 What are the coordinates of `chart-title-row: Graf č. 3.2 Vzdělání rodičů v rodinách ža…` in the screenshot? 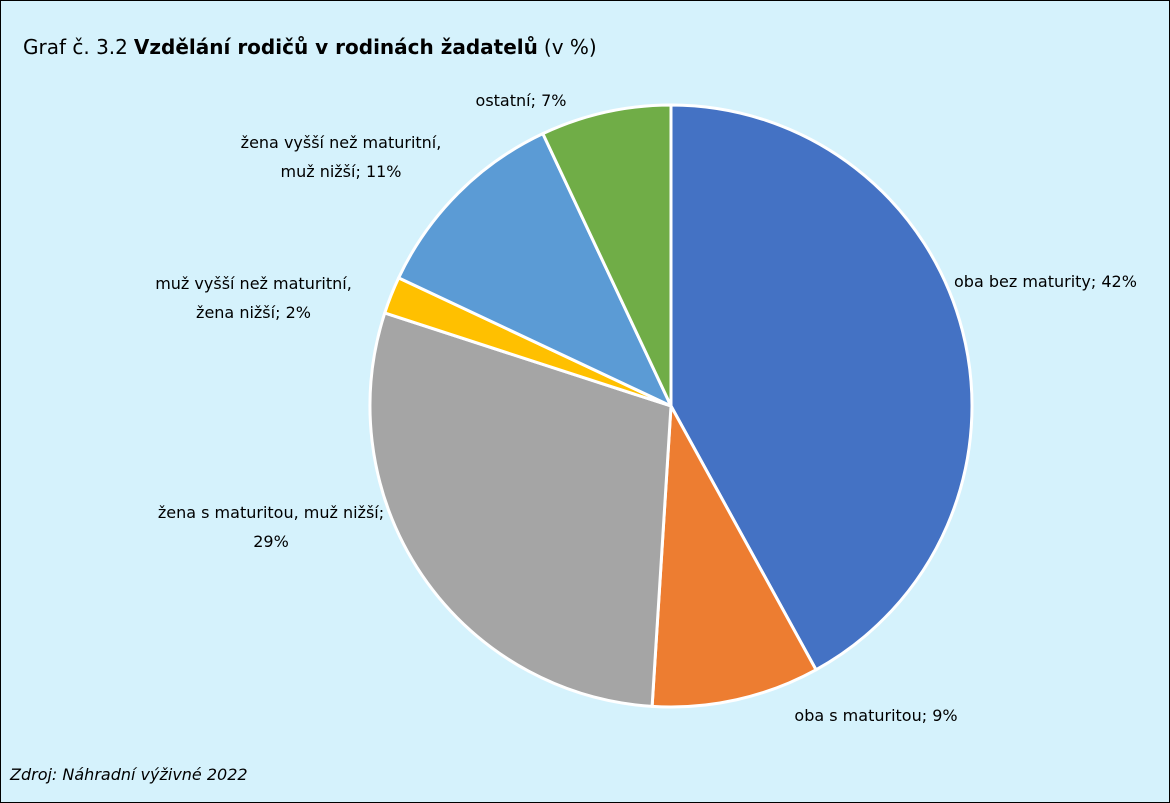 It's located at (310, 47).